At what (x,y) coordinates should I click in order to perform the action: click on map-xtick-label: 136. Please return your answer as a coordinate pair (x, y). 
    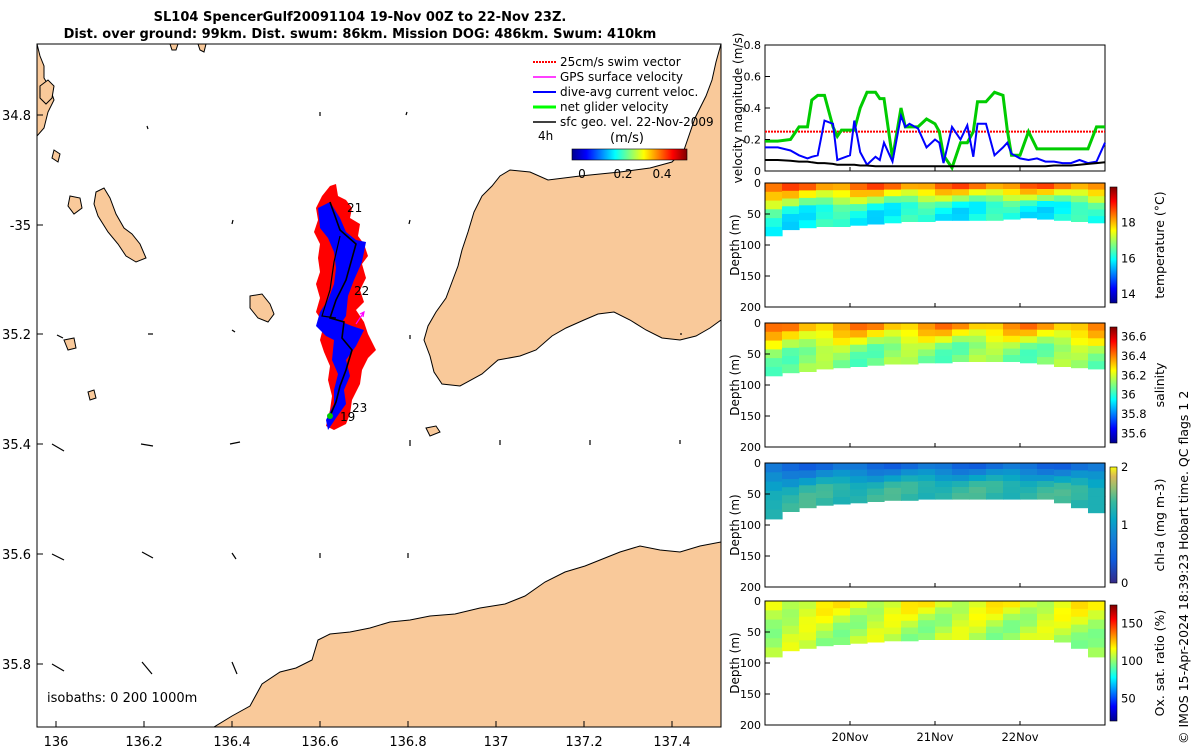
    Looking at the image, I should click on (56, 742).